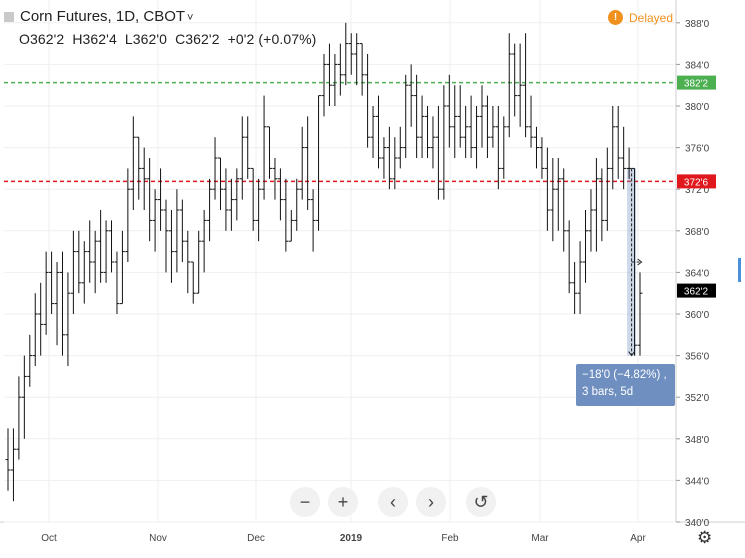  Describe the element at coordinates (638, 538) in the screenshot. I see `x-tick-label: Apr` at that location.